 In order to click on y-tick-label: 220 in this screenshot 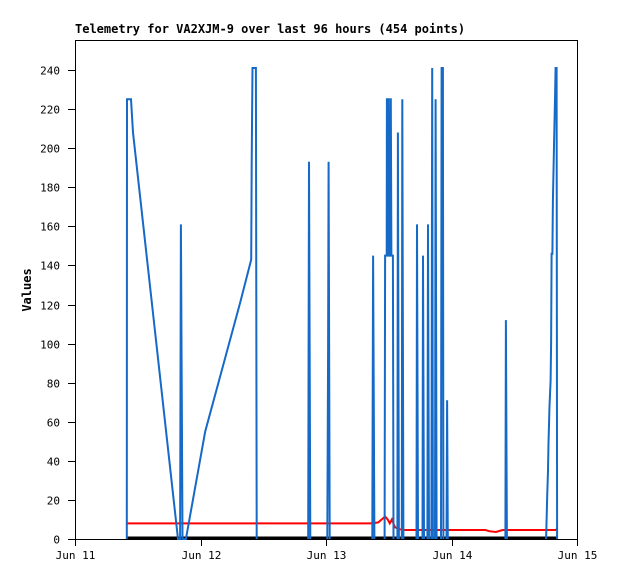, I will do `click(50, 110)`.